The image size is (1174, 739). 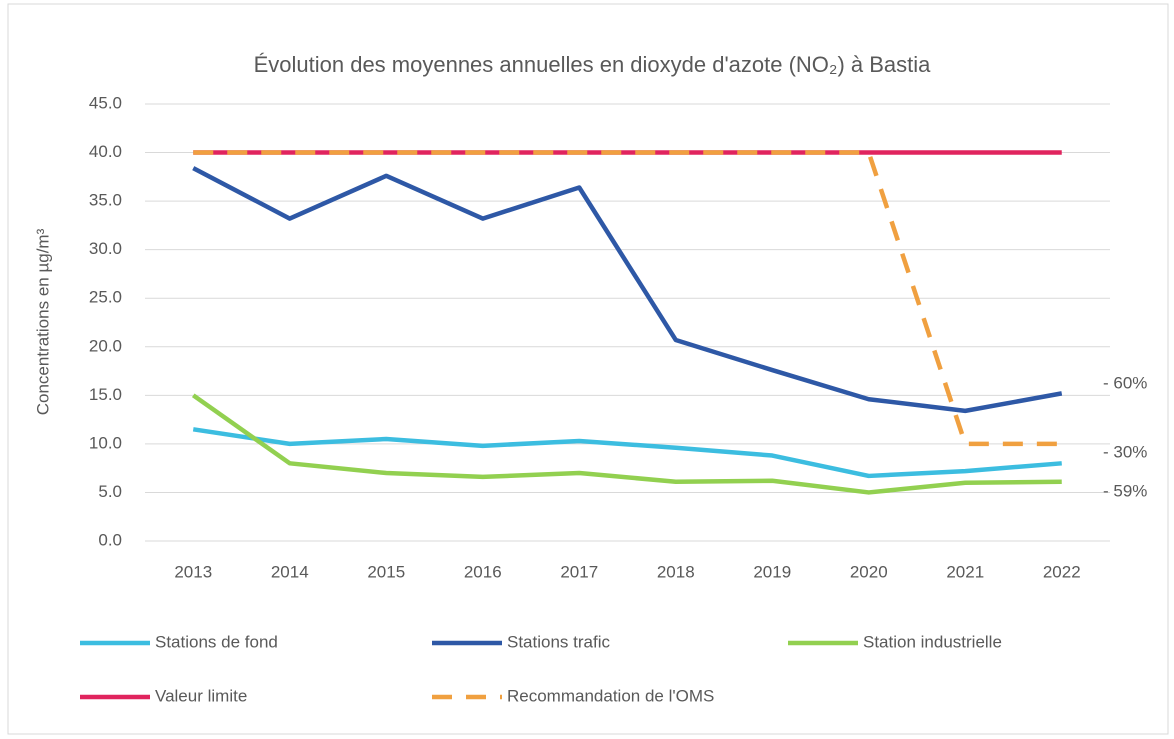 What do you see at coordinates (105, 248) in the screenshot?
I see `y-tick-label: 30.0` at bounding box center [105, 248].